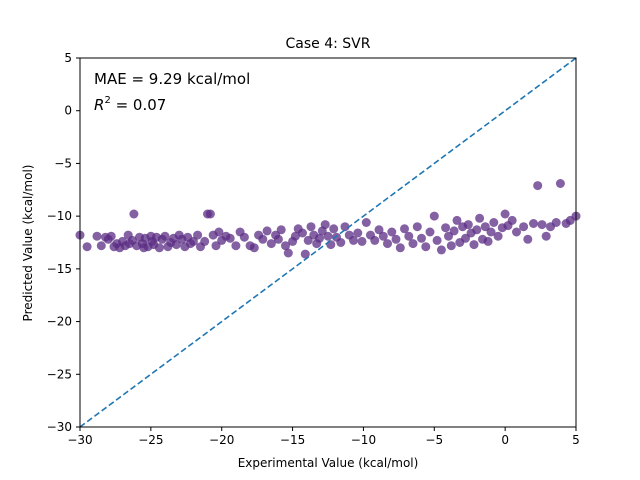 The image size is (640, 480). What do you see at coordinates (292, 440) in the screenshot?
I see `x-tick-label: −15` at bounding box center [292, 440].